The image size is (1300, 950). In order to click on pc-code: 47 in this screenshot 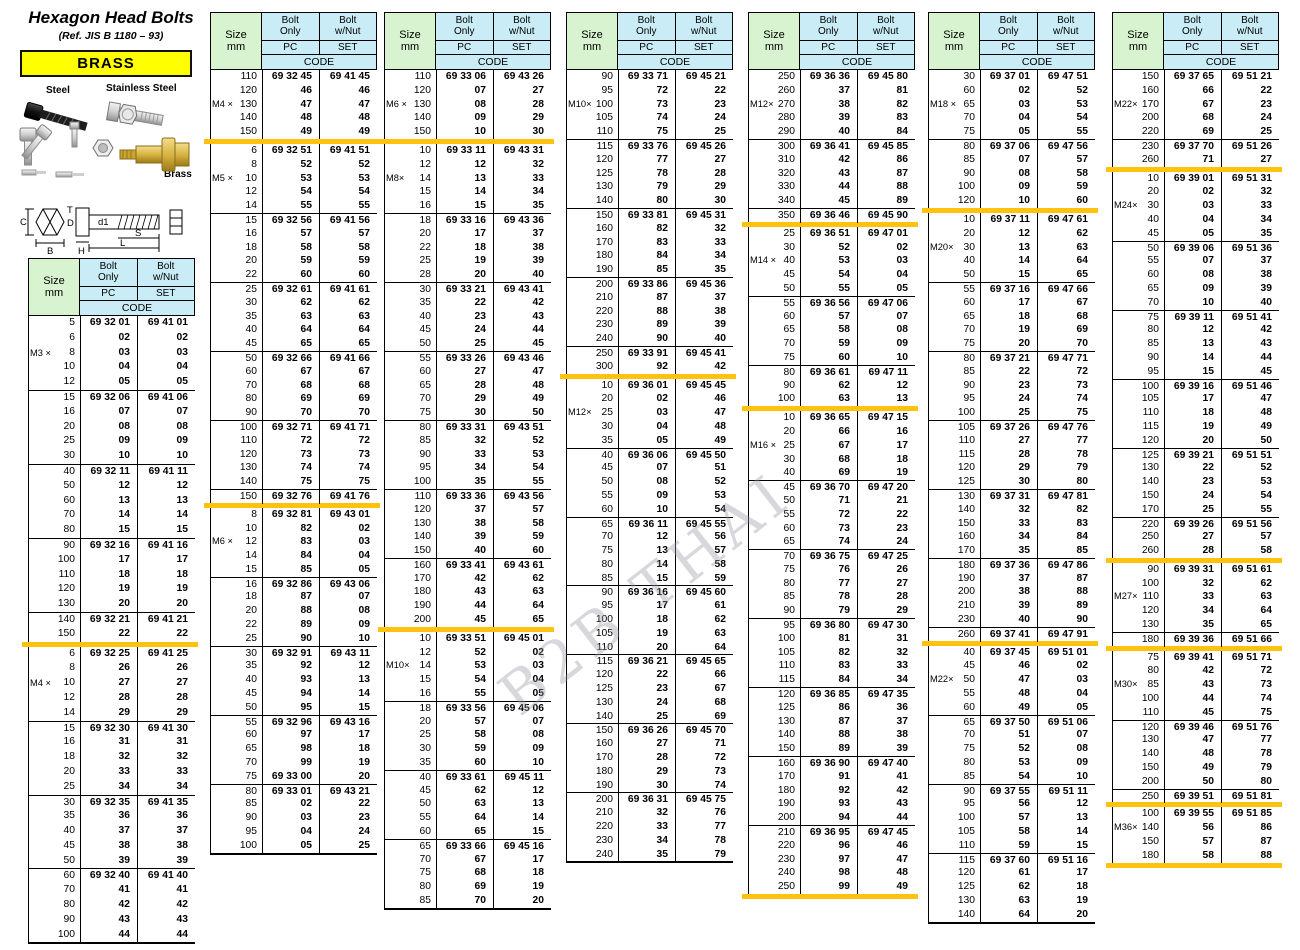, I will do `click(1008, 680)`.